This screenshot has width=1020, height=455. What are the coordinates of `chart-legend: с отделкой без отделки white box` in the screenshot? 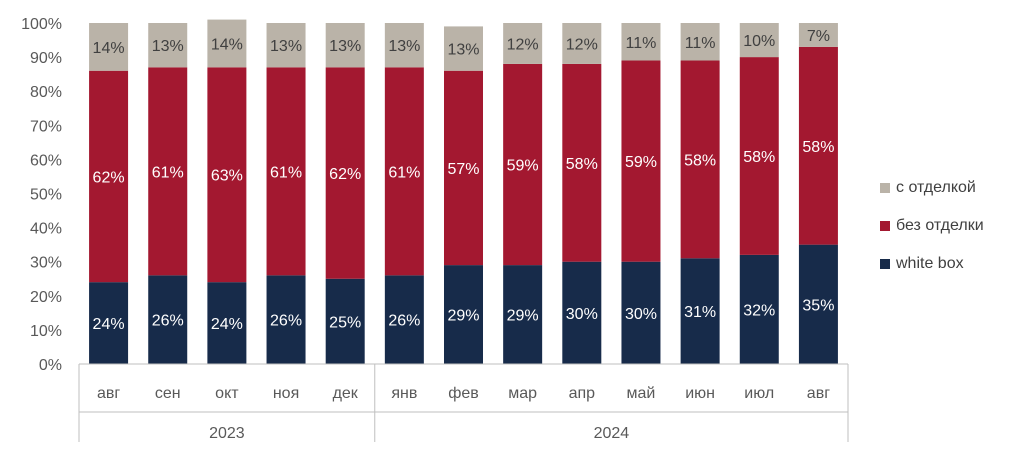 It's located at (932, 235).